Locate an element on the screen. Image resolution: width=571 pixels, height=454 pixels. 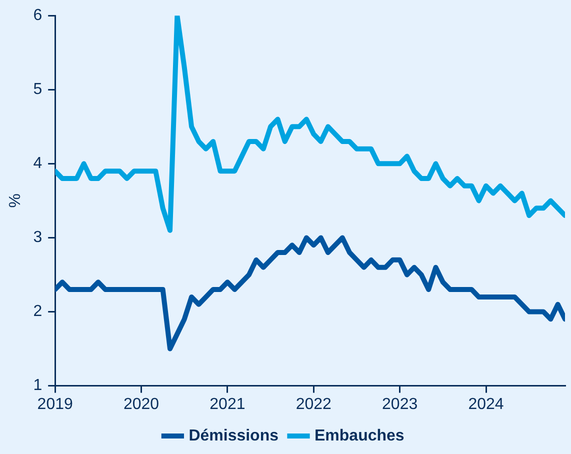
y-axis-title: % is located at coordinates (15, 201).